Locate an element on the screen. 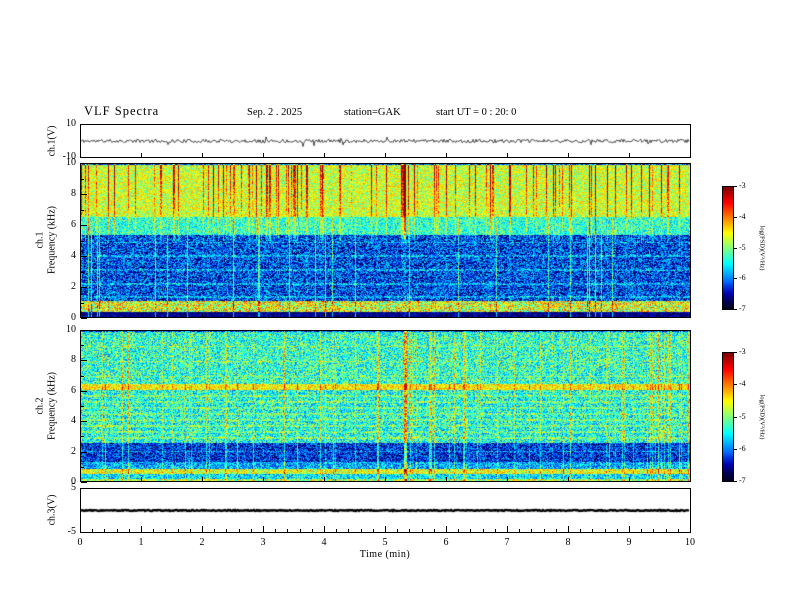 The image size is (792, 612). colorbar-ch2-canvas is located at coordinates (728, 417).